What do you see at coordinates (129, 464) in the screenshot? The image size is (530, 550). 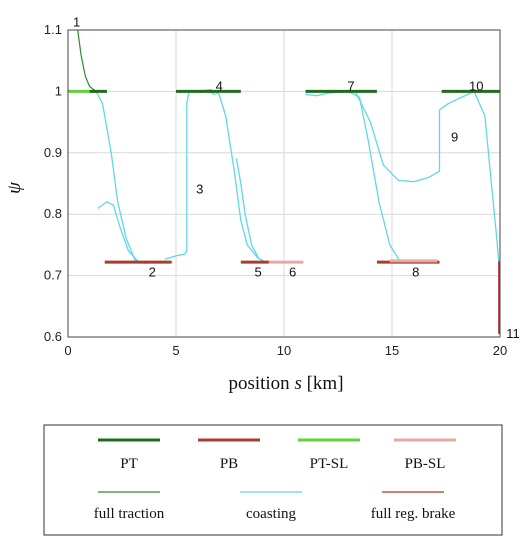 I see `legend-label: PT` at bounding box center [129, 464].